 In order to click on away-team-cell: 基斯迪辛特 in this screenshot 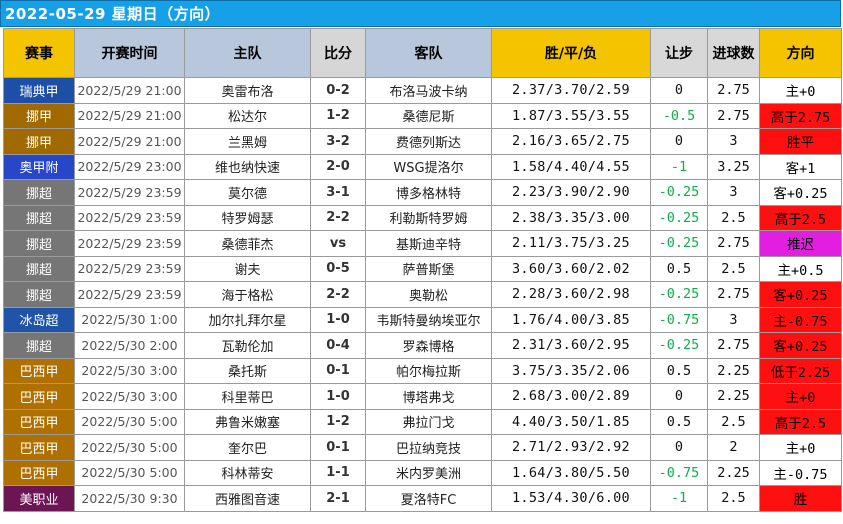, I will do `click(429, 244)`.